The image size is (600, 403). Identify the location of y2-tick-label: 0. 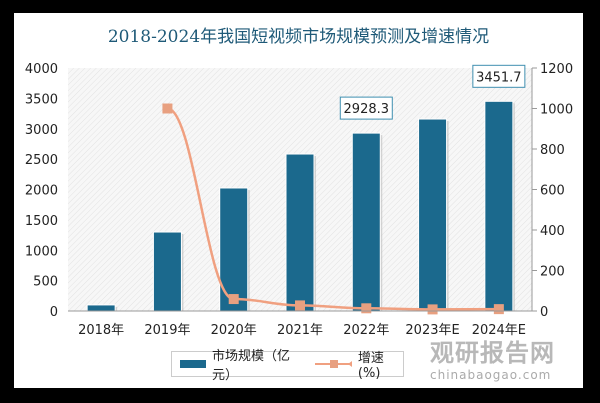
(544, 312).